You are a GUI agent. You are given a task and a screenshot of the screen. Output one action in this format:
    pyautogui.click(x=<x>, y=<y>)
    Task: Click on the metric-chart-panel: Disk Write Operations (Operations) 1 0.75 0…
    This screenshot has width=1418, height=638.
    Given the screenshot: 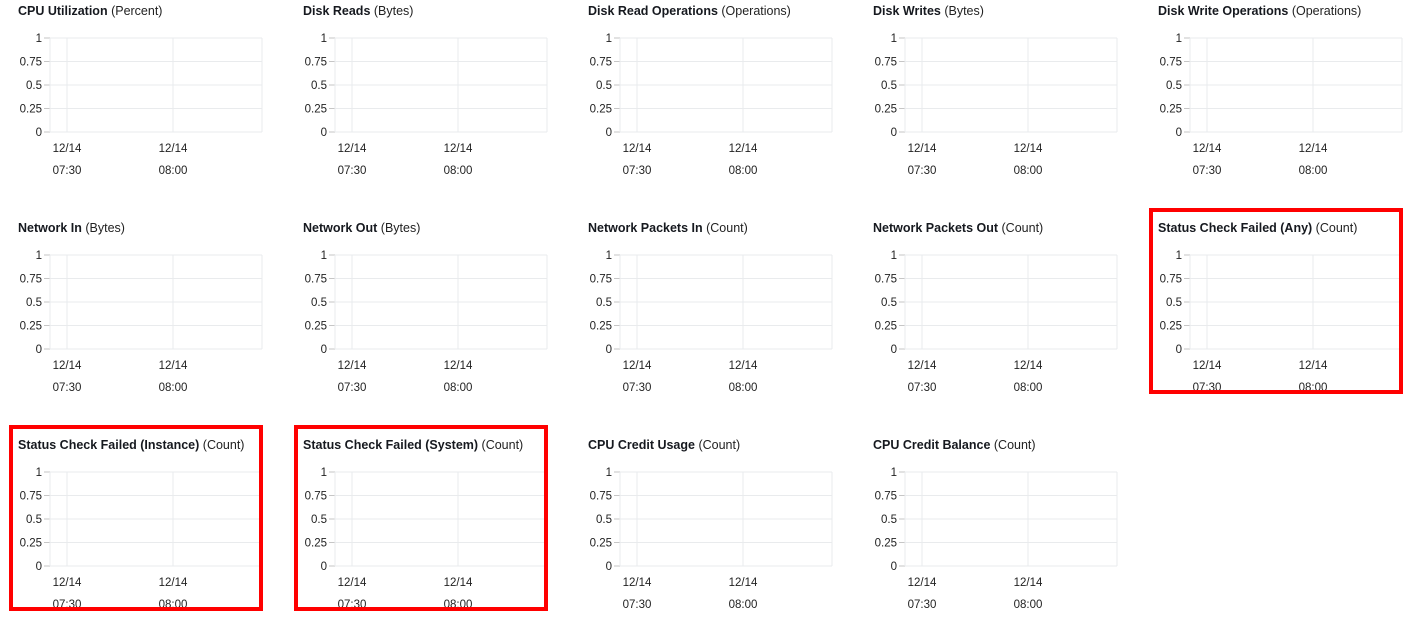 What is the action you would take?
    pyautogui.click(x=1288, y=104)
    